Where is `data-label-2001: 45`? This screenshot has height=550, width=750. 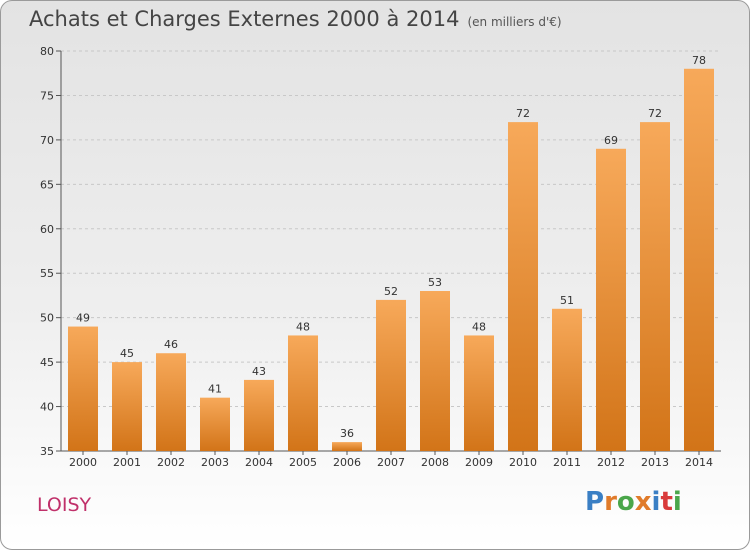
data-label-2001: 45 is located at coordinates (127, 353).